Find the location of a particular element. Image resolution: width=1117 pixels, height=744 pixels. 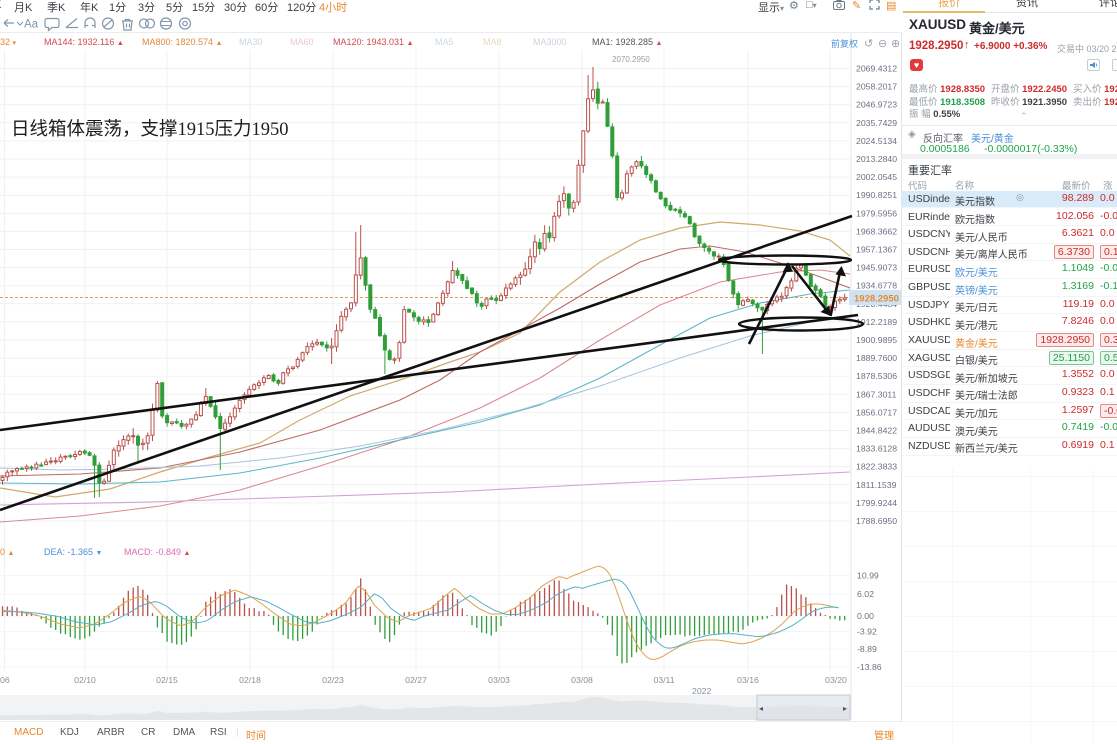

svg-text: 1968.3662 is located at coordinates (876, 231).